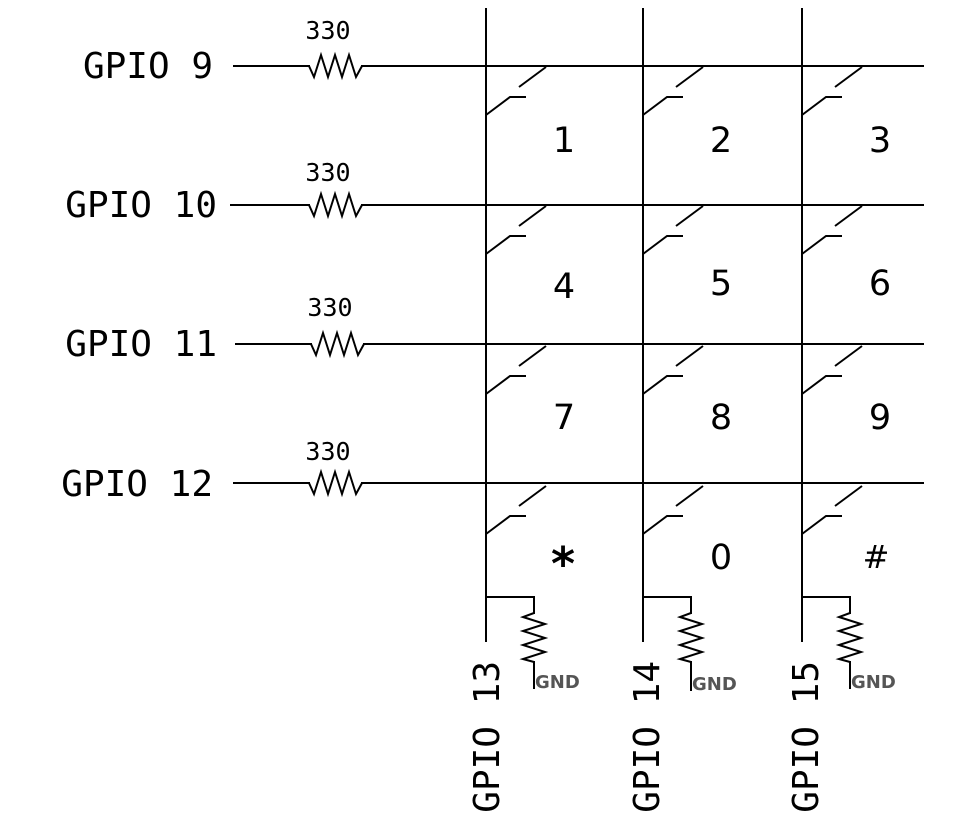 The image size is (975, 827). I want to click on row-label: GPIO 12, so click(137, 484).